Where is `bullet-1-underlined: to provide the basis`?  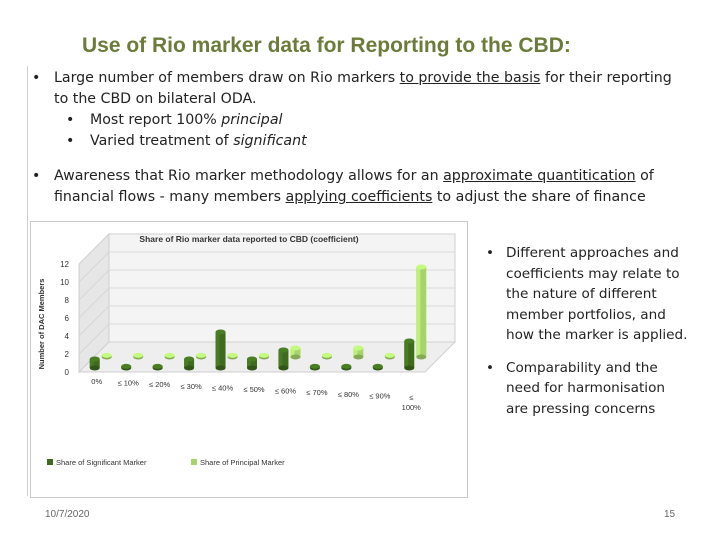 bullet-1-underlined: to provide the basis is located at coordinates (470, 78).